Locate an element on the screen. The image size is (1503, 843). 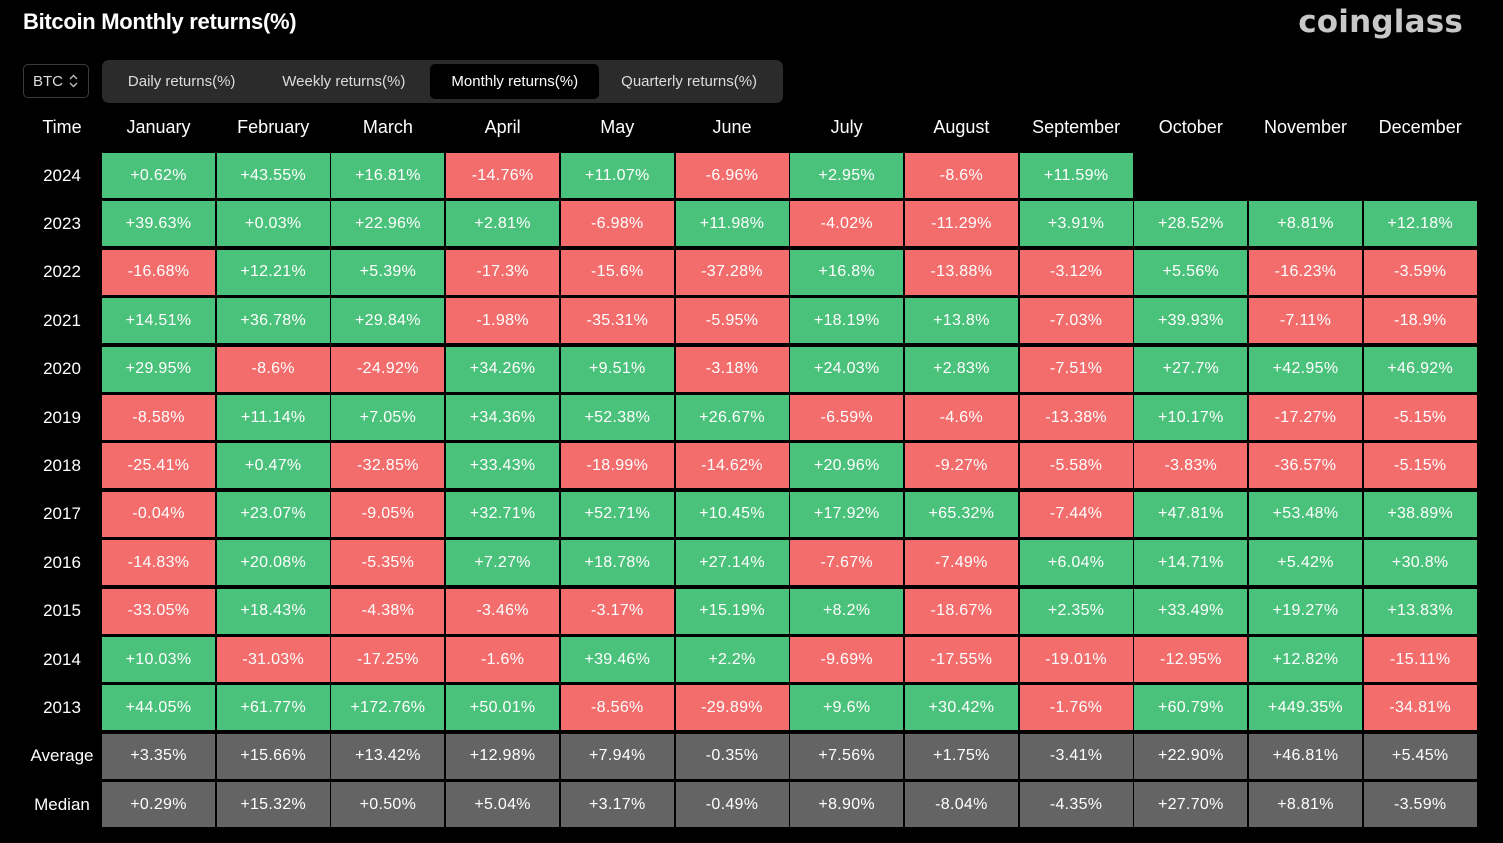
return-cell: -0.04% is located at coordinates (158, 514).